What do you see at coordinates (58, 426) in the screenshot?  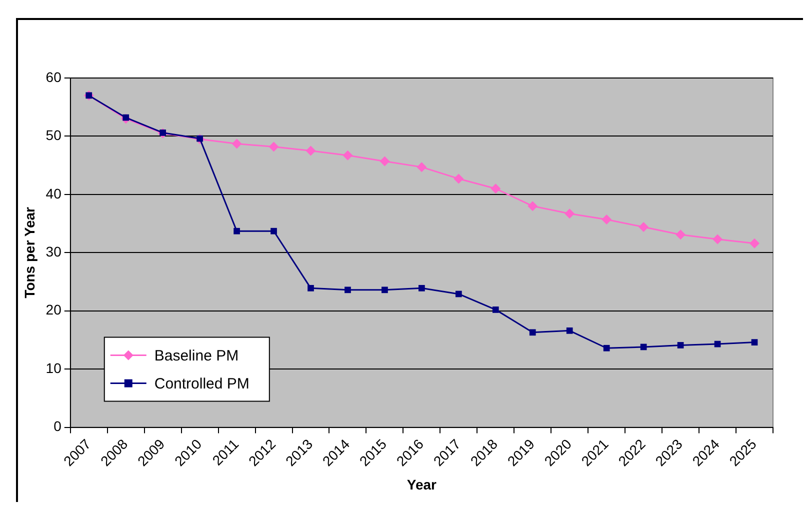 I see `y-tick-label: 0` at bounding box center [58, 426].